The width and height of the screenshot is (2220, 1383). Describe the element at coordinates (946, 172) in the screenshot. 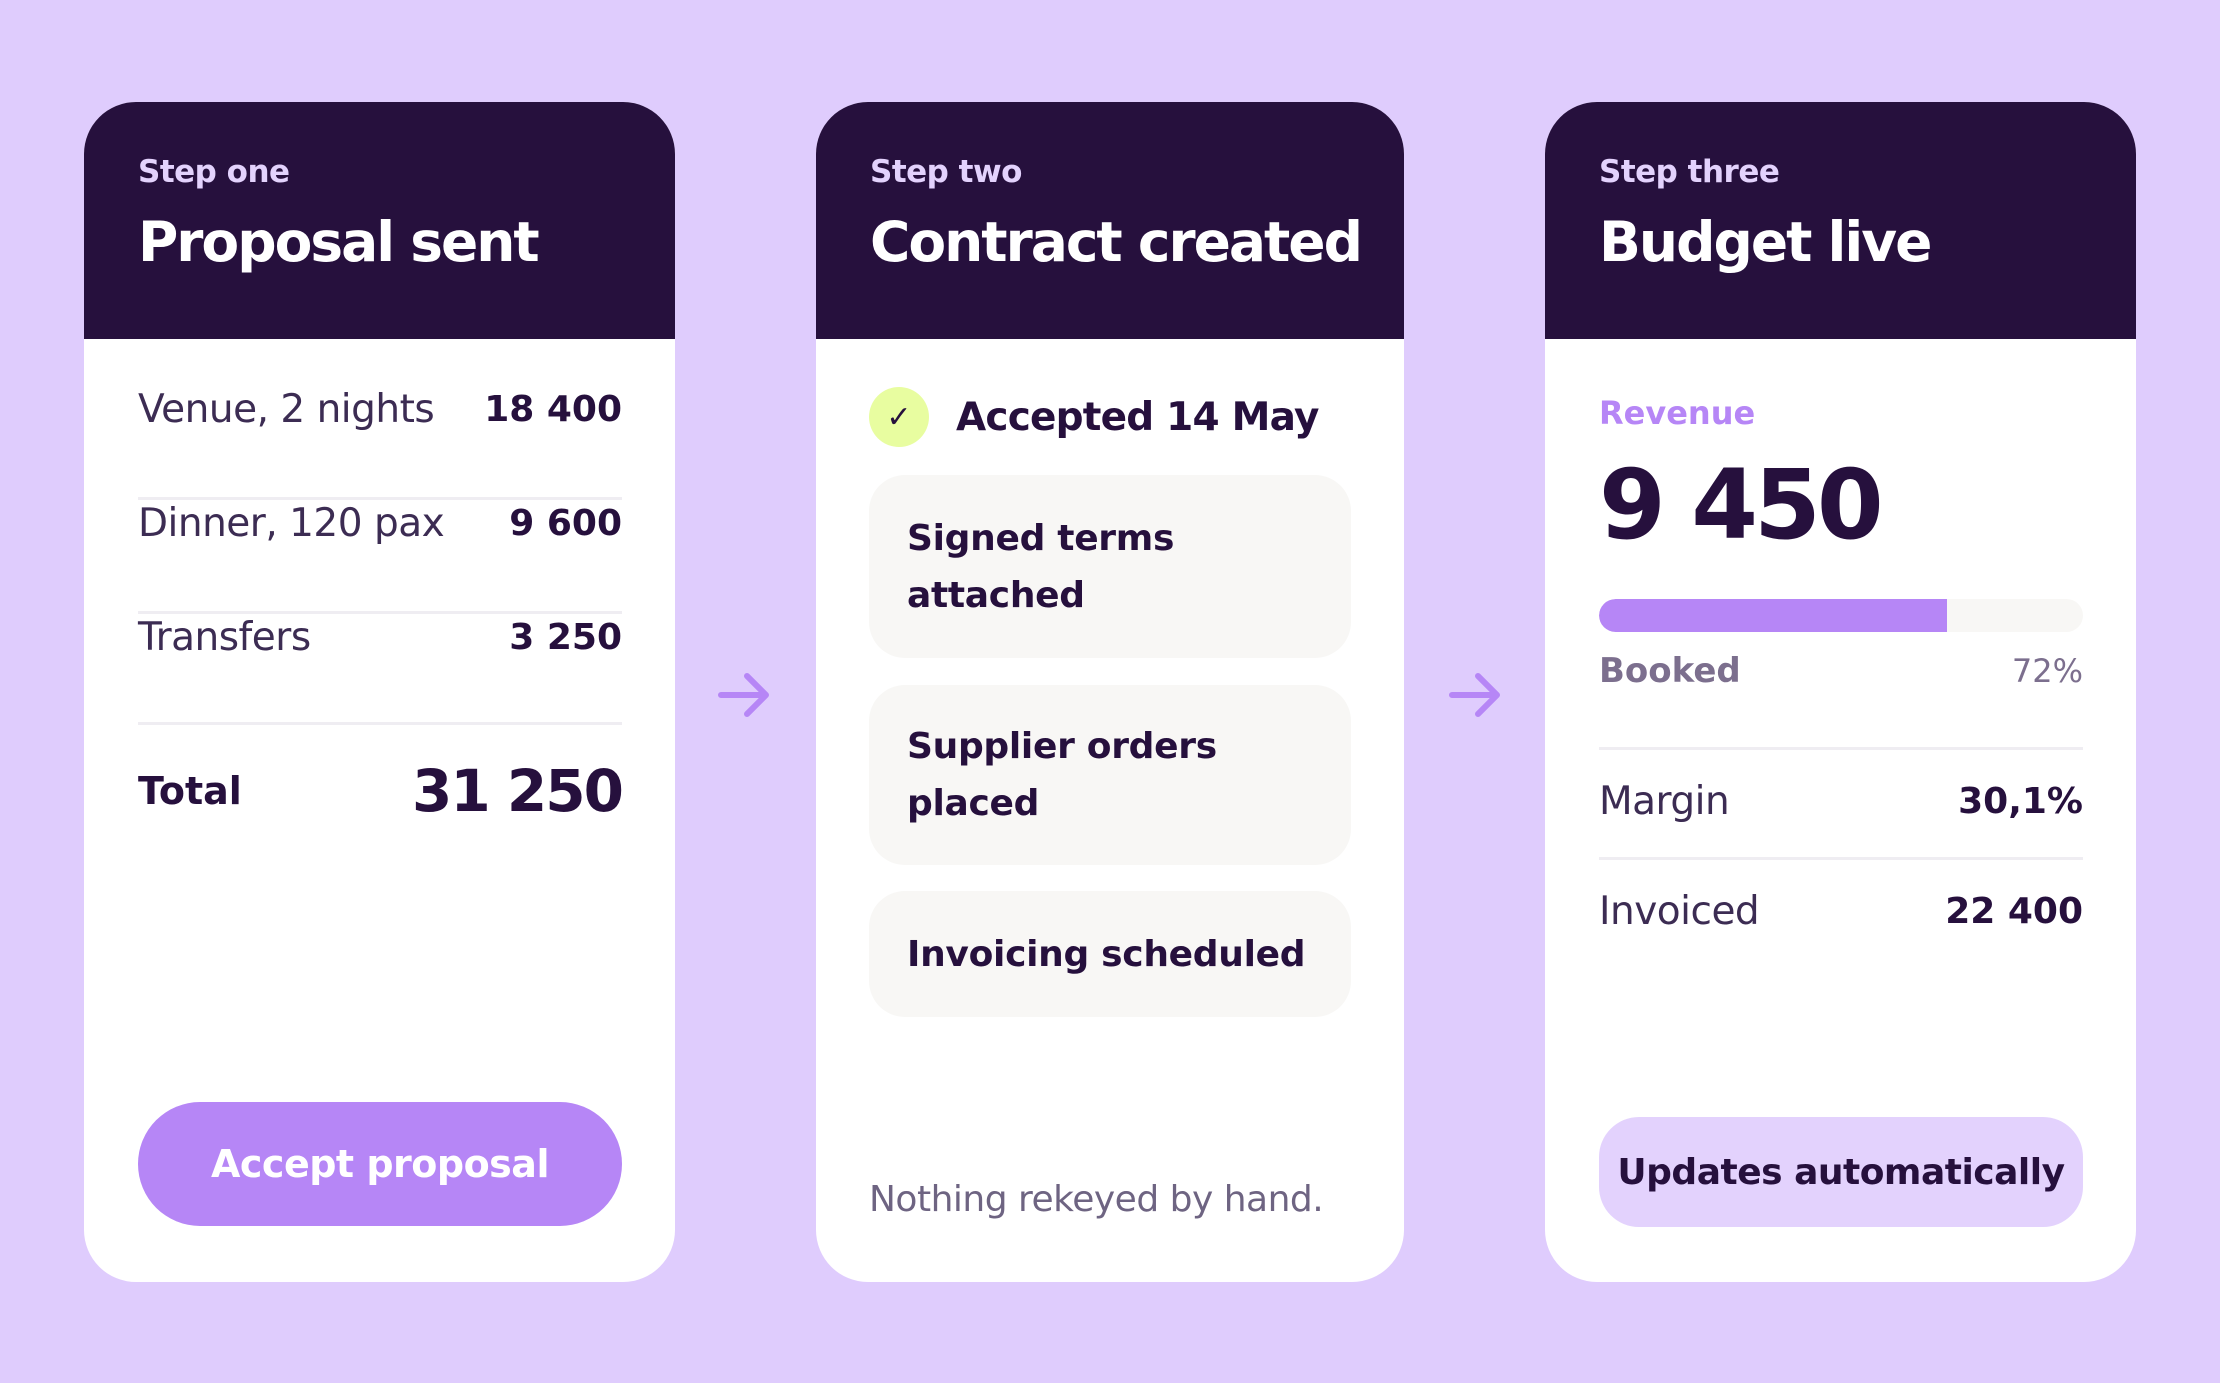

I see `step-label: Step two` at that location.